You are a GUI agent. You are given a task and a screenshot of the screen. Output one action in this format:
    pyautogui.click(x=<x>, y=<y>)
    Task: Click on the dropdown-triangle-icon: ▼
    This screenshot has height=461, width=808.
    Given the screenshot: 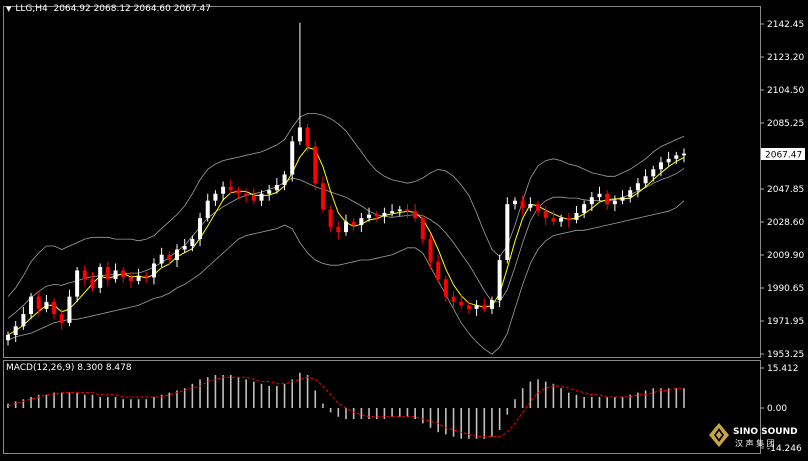 What is the action you would take?
    pyautogui.click(x=9, y=9)
    